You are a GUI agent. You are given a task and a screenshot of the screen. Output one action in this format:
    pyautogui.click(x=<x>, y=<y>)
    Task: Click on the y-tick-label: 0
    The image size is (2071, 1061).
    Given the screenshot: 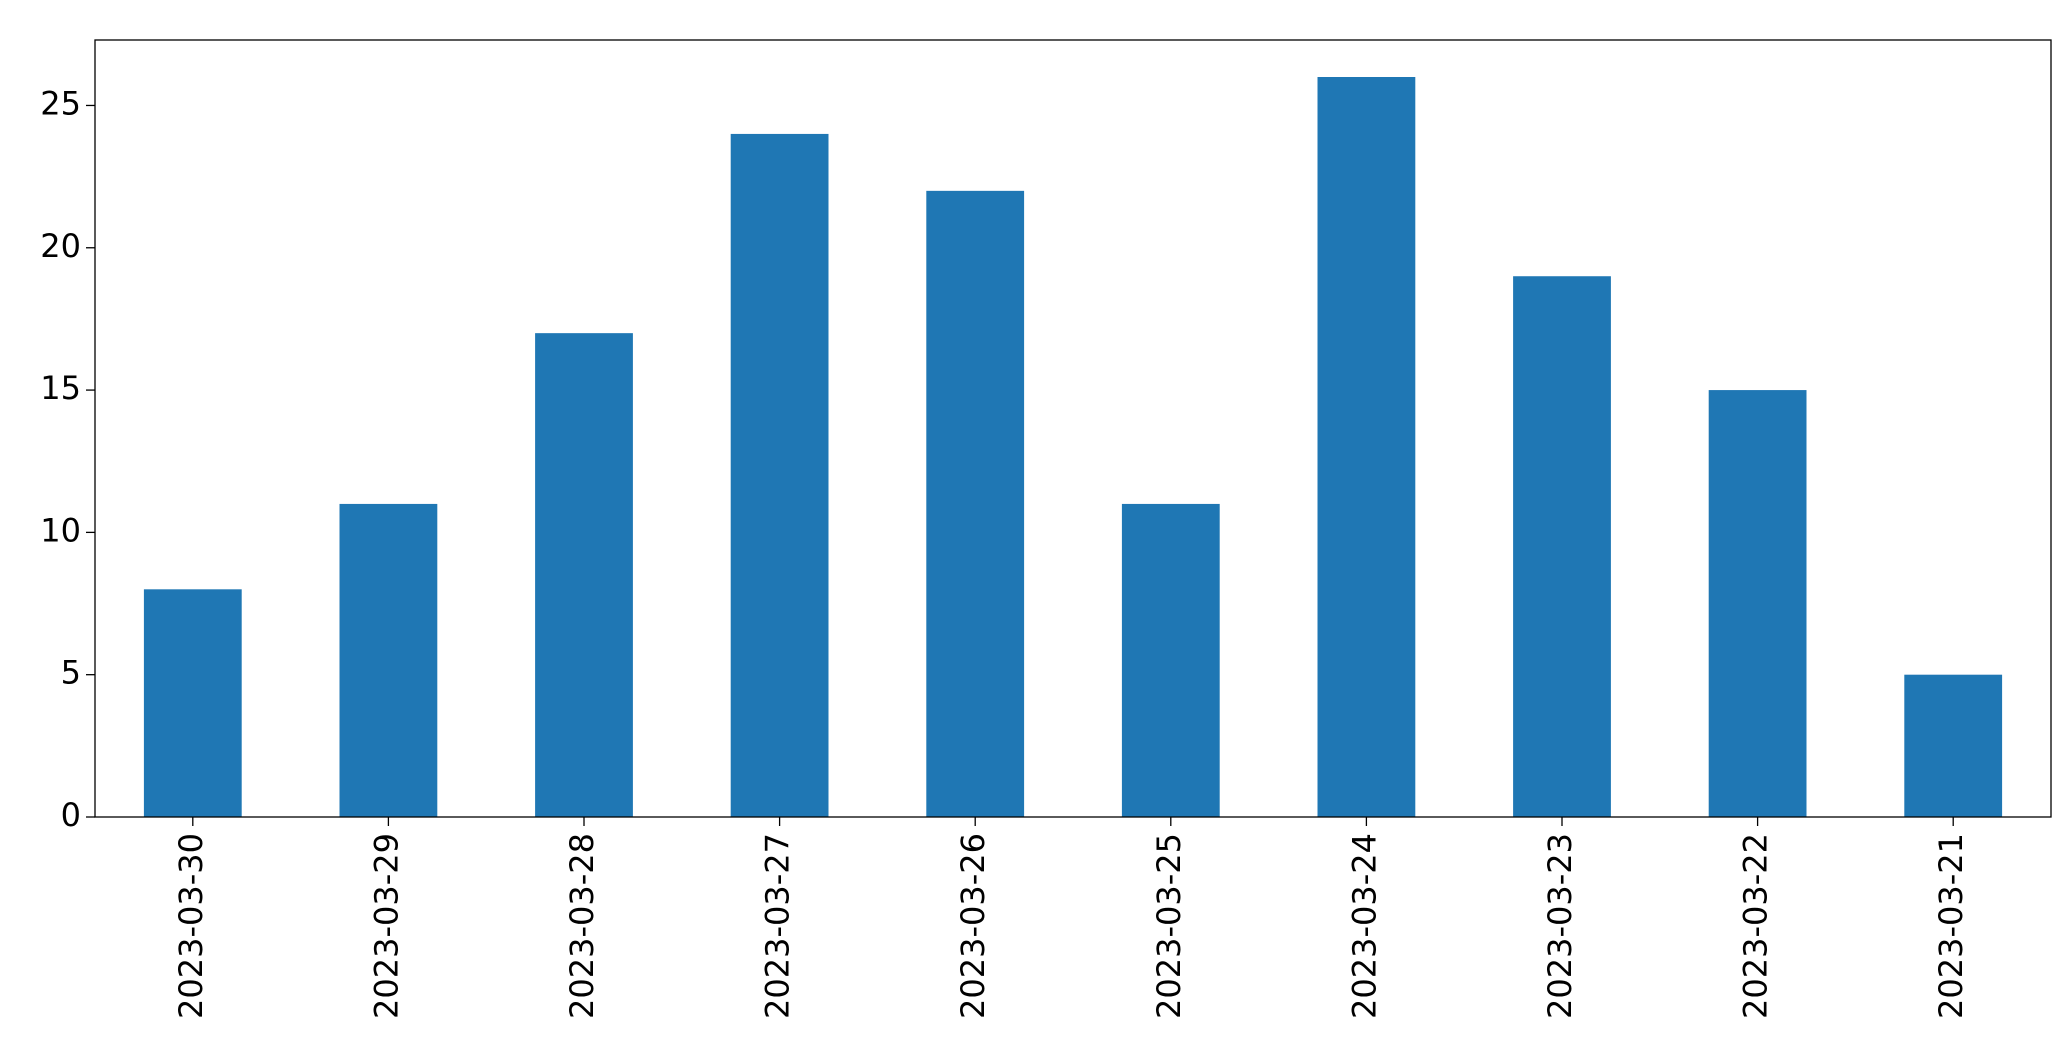 What is the action you would take?
    pyautogui.click(x=71, y=815)
    